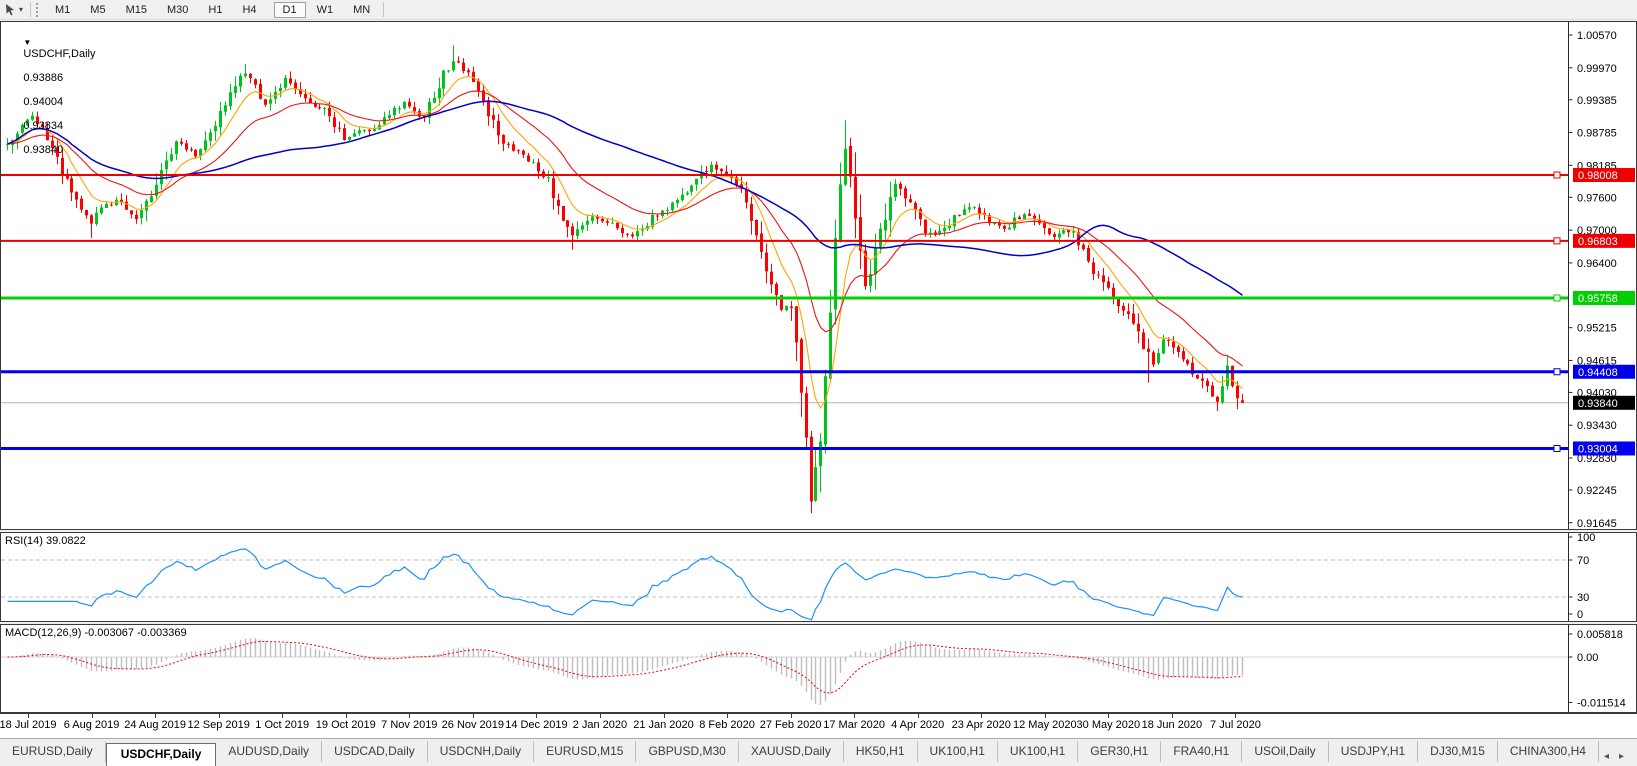 This screenshot has height=766, width=1637. Describe the element at coordinates (727, 725) in the screenshot. I see `date-label: 8 Feb 2020` at that location.